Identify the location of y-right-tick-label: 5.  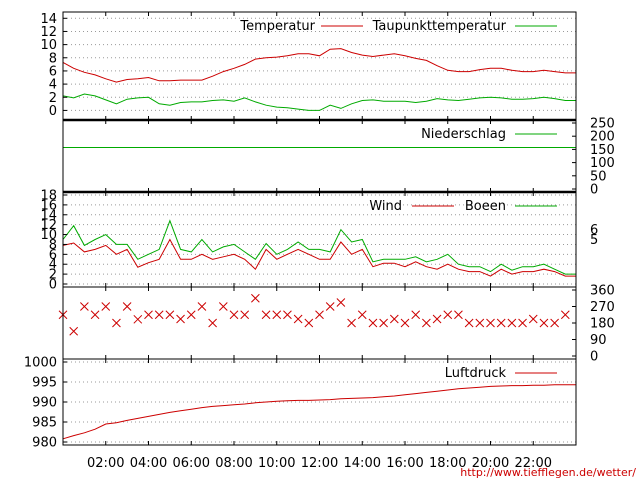
(594, 240).